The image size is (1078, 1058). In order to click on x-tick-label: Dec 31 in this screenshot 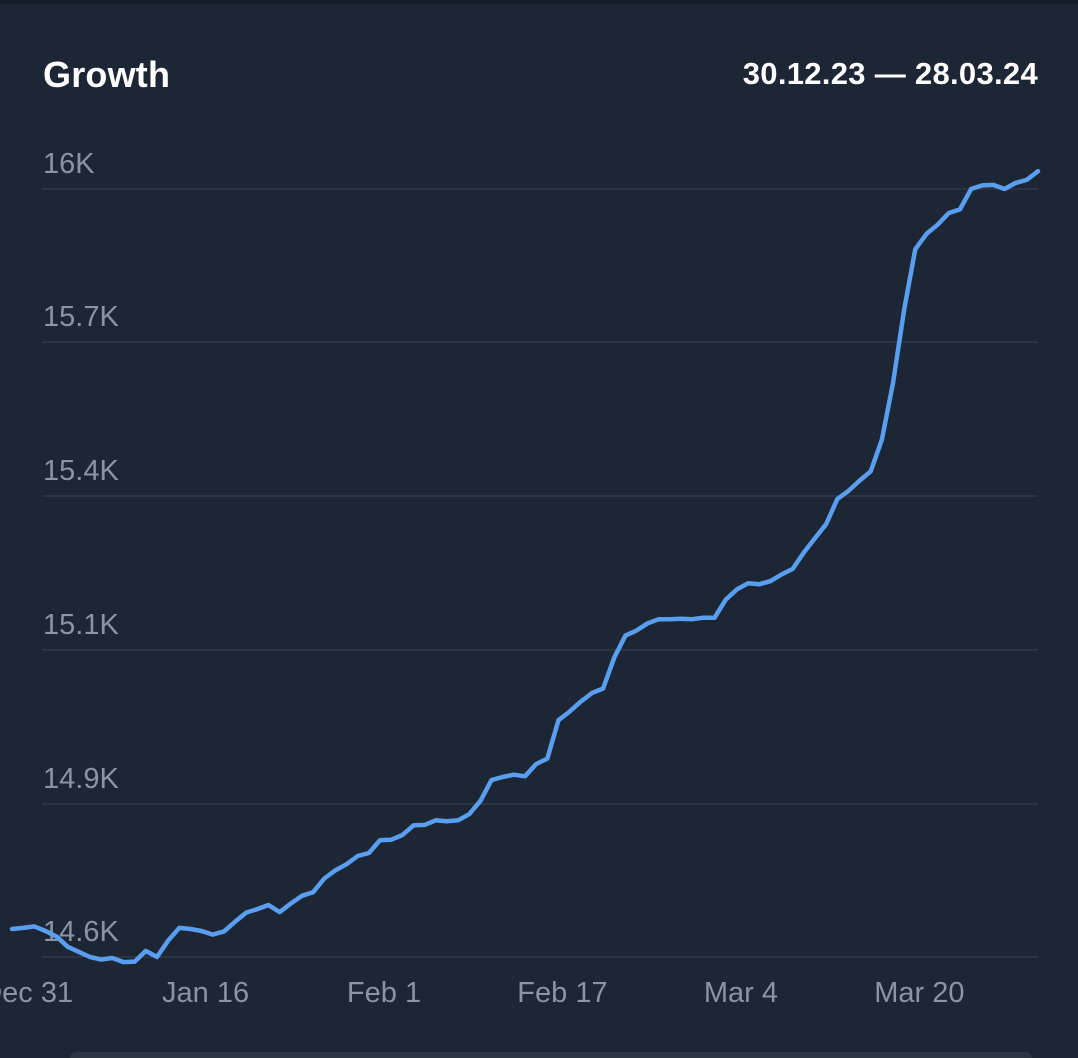, I will do `click(36, 993)`.